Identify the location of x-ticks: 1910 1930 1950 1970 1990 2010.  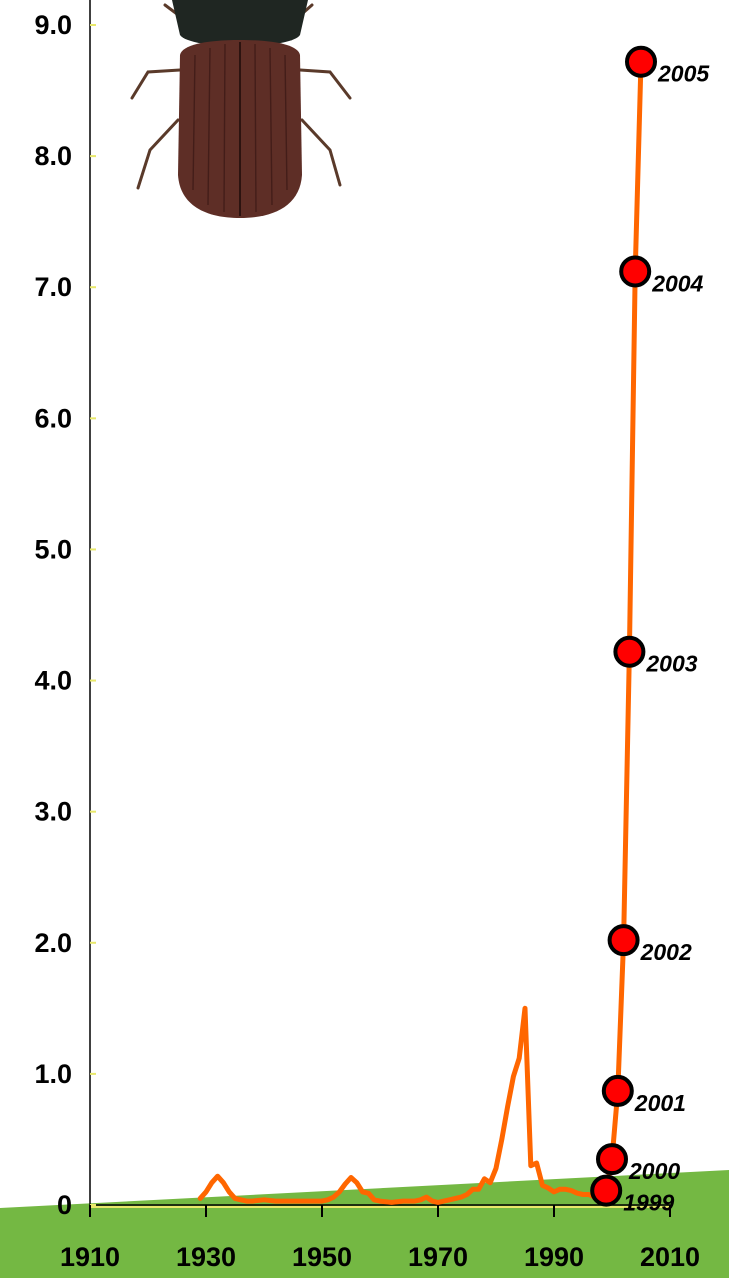
(380, 1238).